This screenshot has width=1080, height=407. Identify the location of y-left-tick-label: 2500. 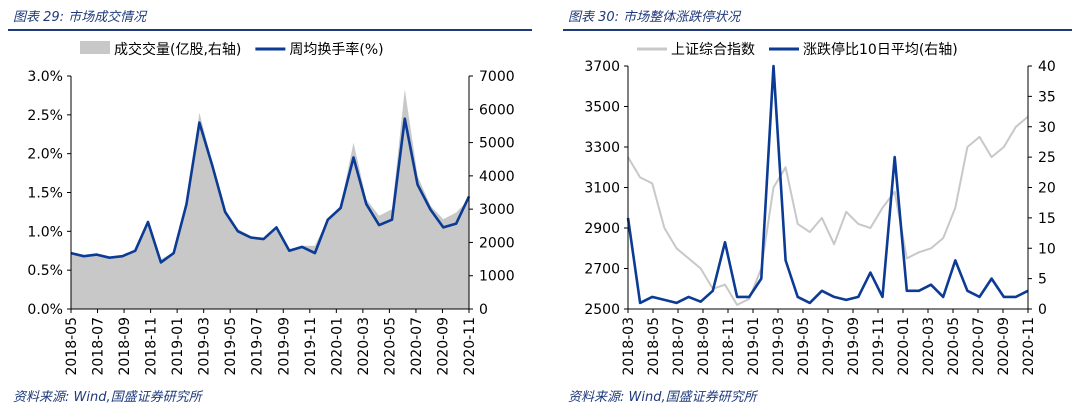
(602, 310).